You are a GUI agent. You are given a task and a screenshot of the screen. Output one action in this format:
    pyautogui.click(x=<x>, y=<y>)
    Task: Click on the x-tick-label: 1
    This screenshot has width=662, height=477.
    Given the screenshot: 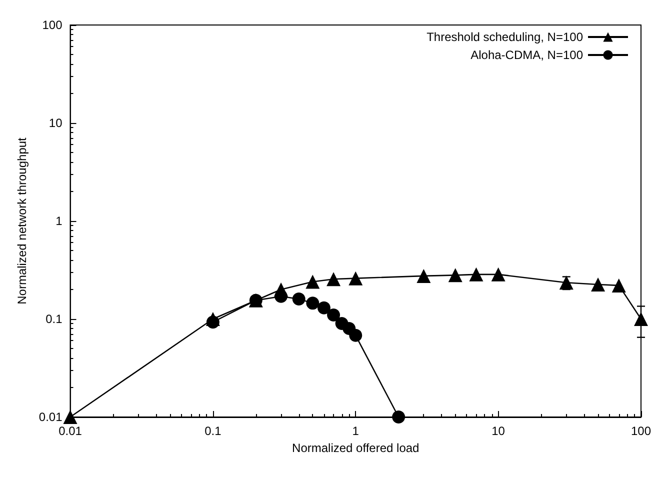 What is the action you would take?
    pyautogui.click(x=356, y=431)
    